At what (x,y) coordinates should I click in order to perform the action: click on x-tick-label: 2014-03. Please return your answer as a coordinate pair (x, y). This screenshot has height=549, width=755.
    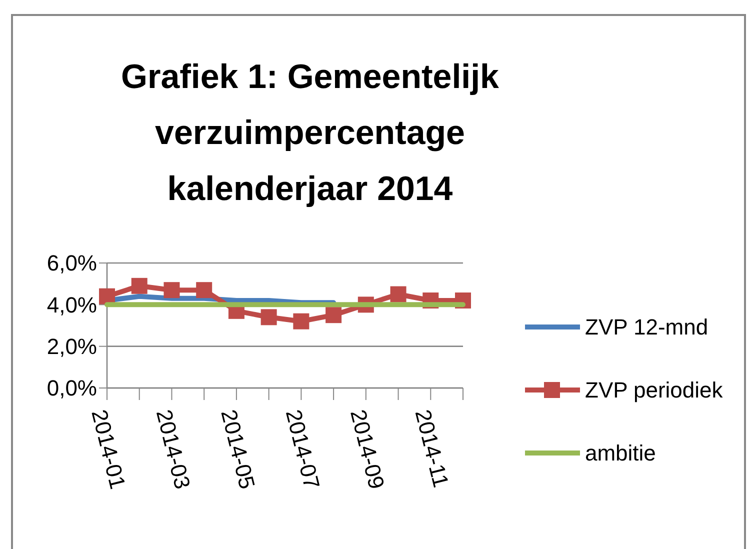
    Looking at the image, I should click on (173, 449).